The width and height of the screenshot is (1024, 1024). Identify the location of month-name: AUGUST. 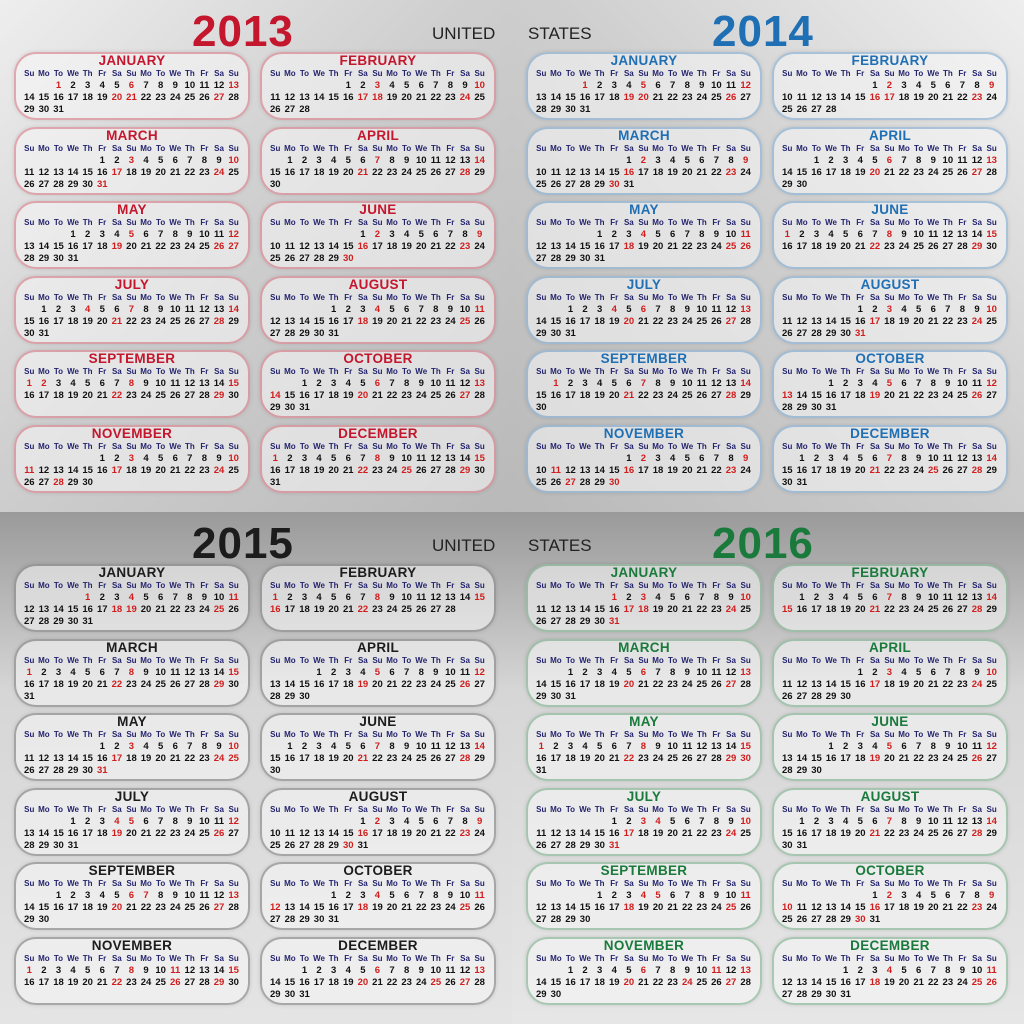
(378, 284).